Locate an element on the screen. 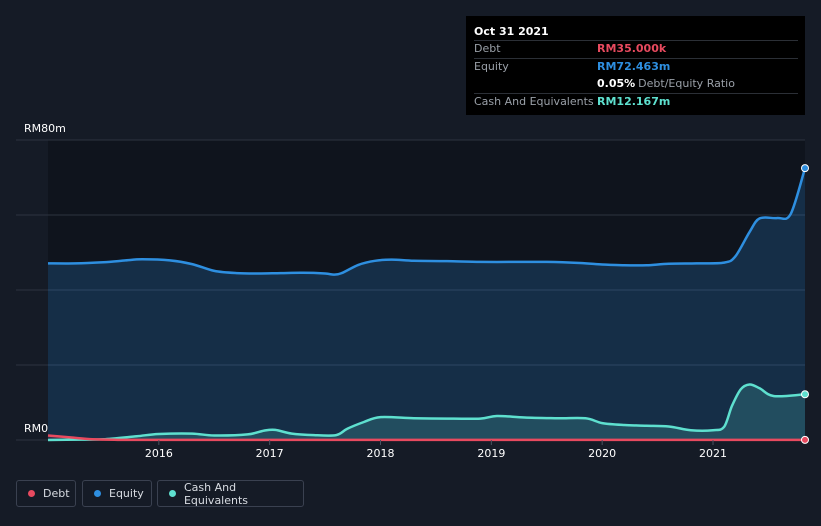  legend-item-equity: Equity is located at coordinates (117, 493).